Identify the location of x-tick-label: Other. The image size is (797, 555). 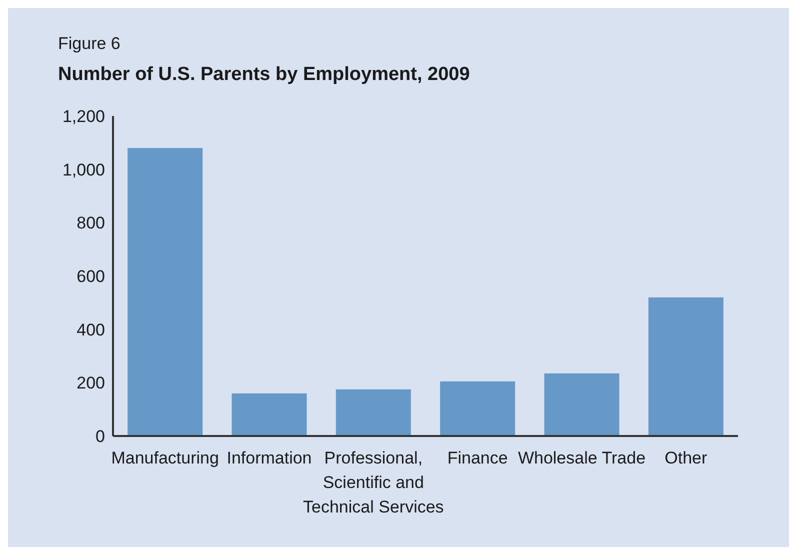
(686, 458).